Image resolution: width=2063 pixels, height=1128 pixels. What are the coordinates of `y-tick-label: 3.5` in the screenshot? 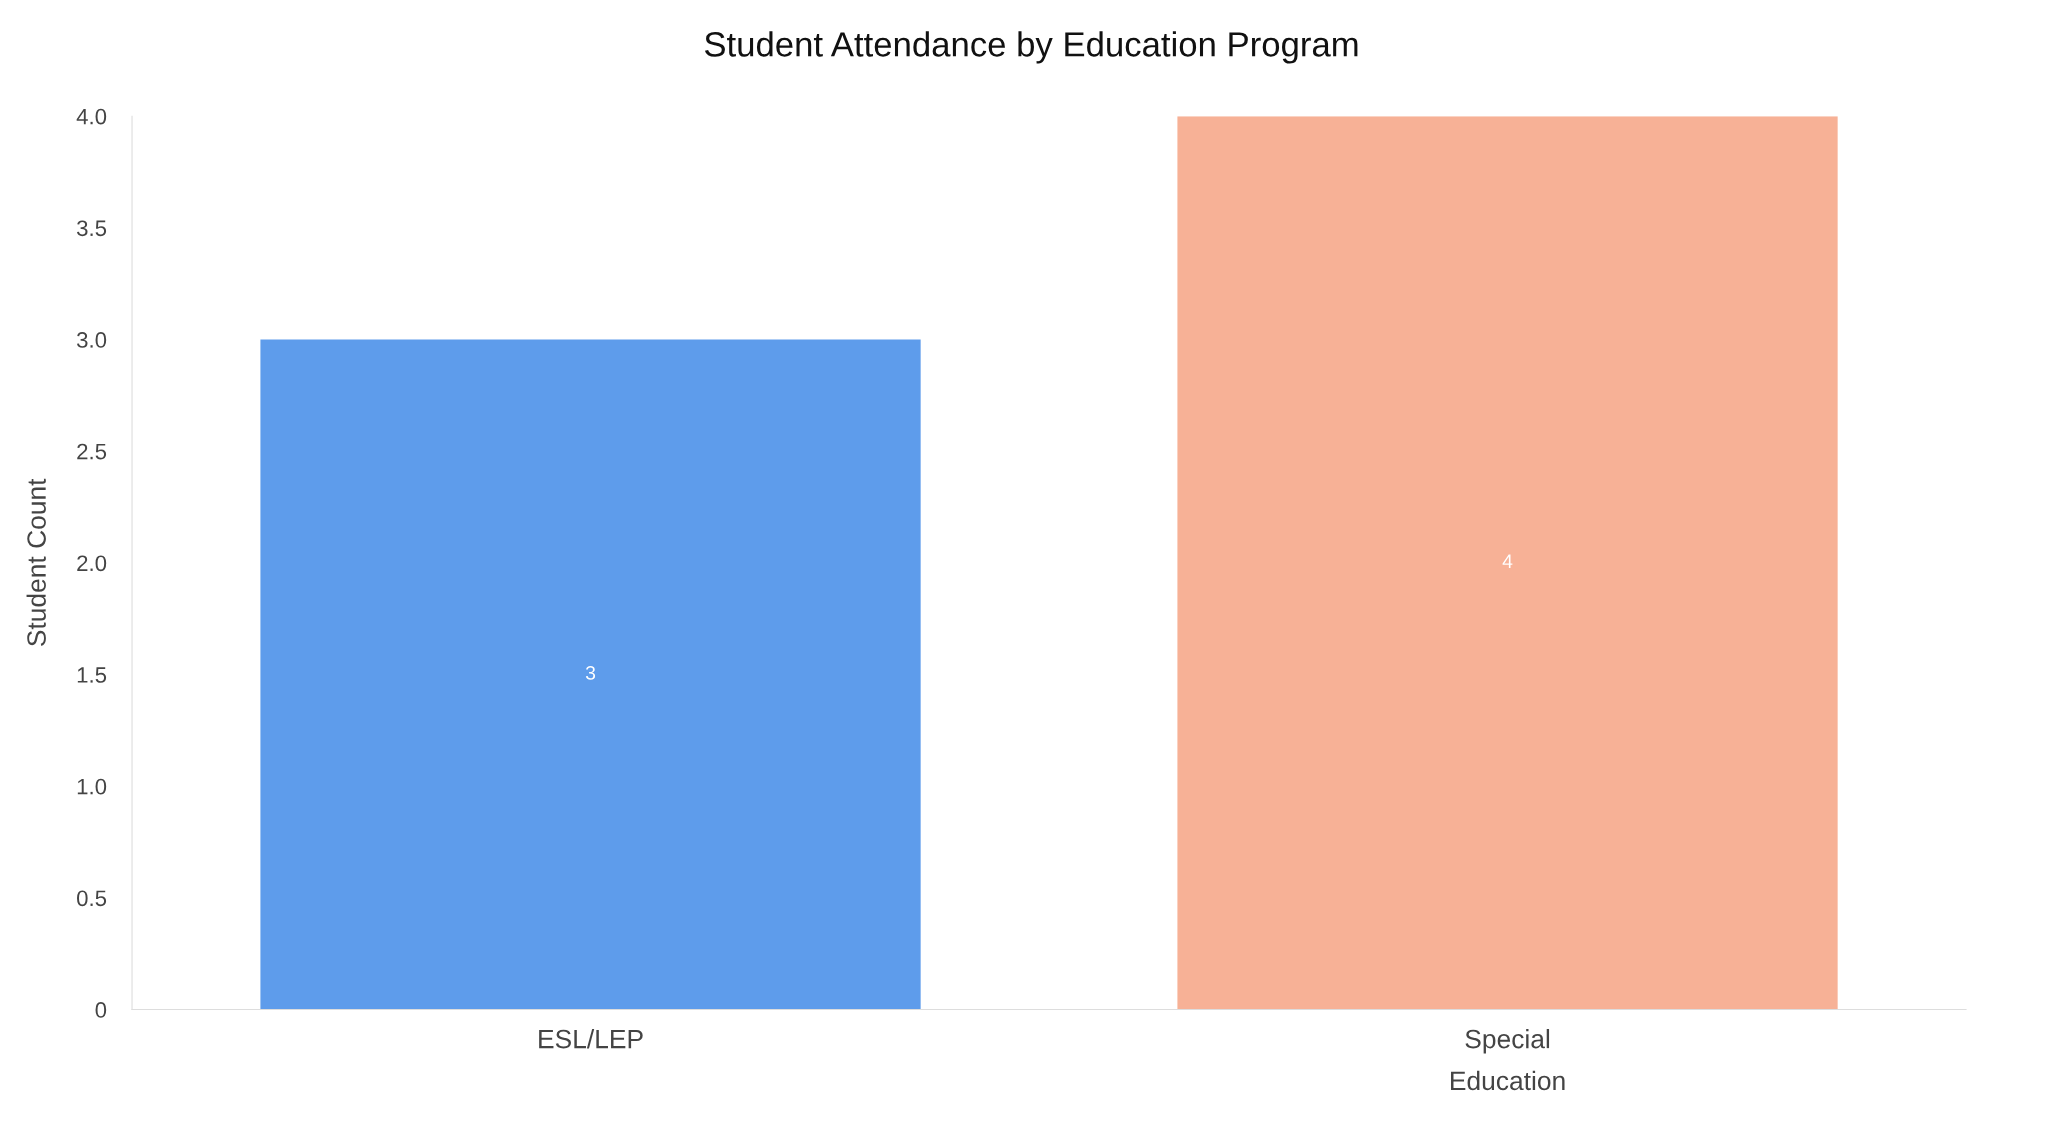 It's located at (91, 228).